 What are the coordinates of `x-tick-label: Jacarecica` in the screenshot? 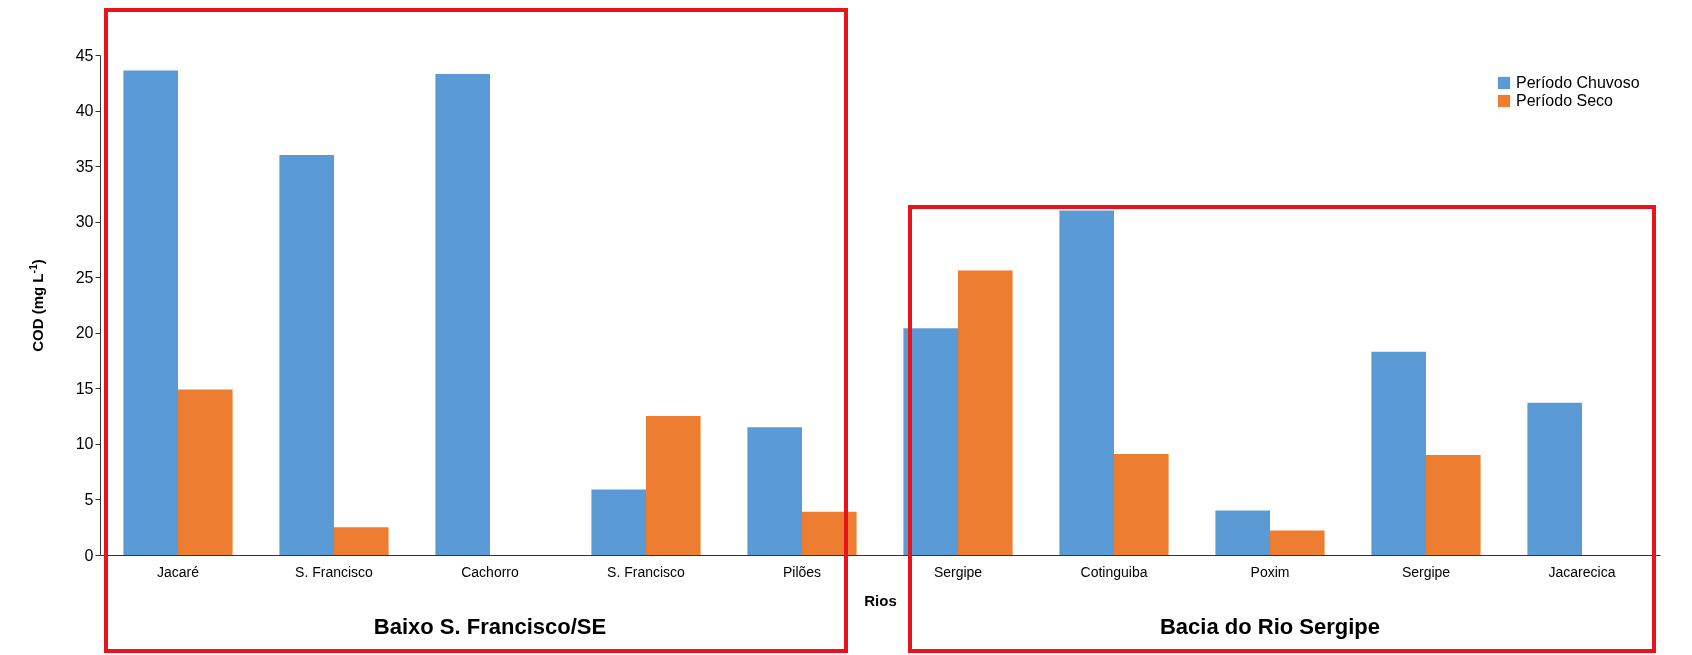 It's located at (1582, 571).